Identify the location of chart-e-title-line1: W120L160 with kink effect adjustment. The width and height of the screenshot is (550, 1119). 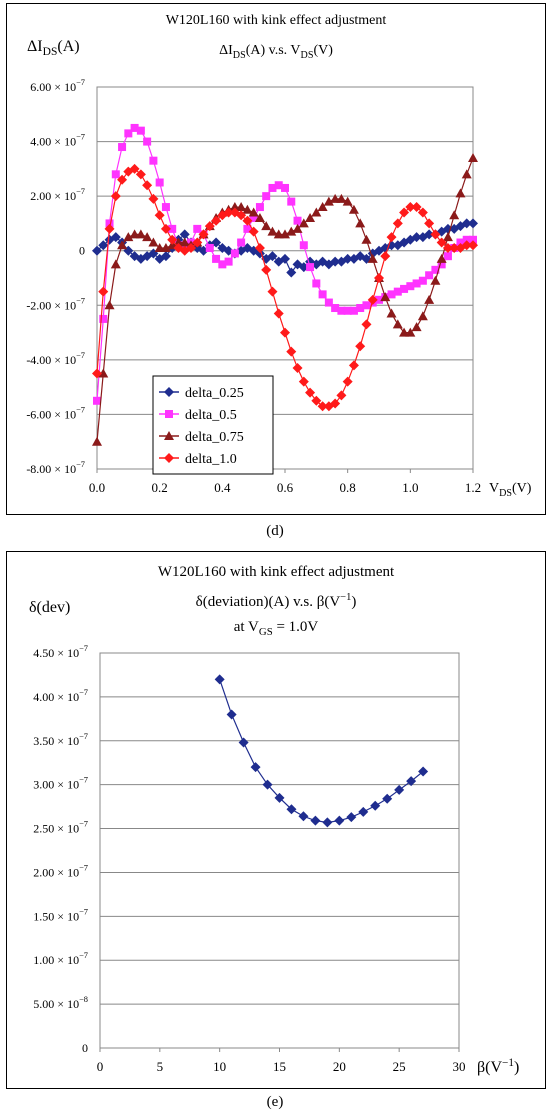
(276, 572).